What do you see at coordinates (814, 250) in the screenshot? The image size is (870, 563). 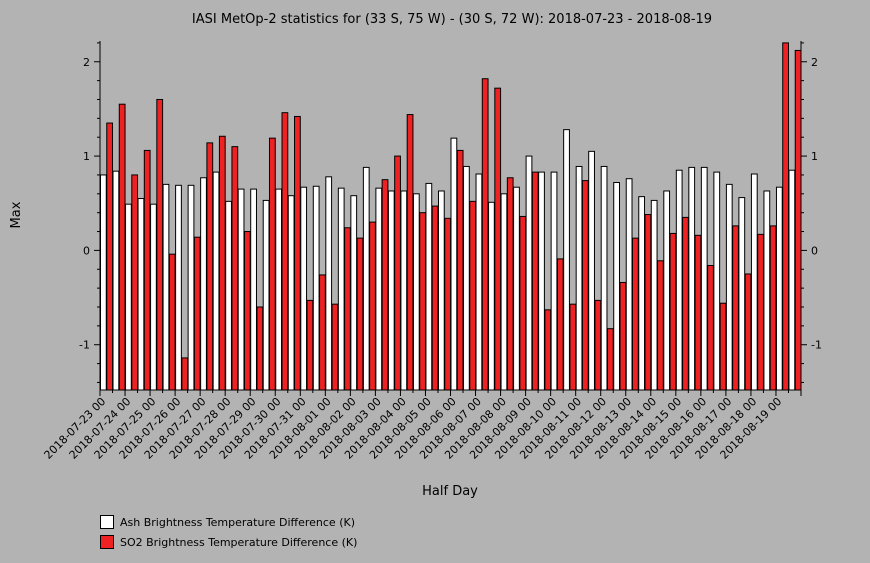 I see `y-tick-label-right: 0` at bounding box center [814, 250].